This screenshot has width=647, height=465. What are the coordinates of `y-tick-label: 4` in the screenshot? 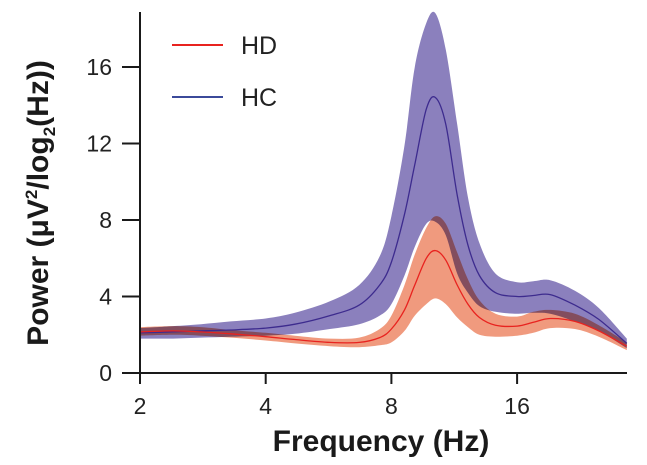 It's located at (105, 297).